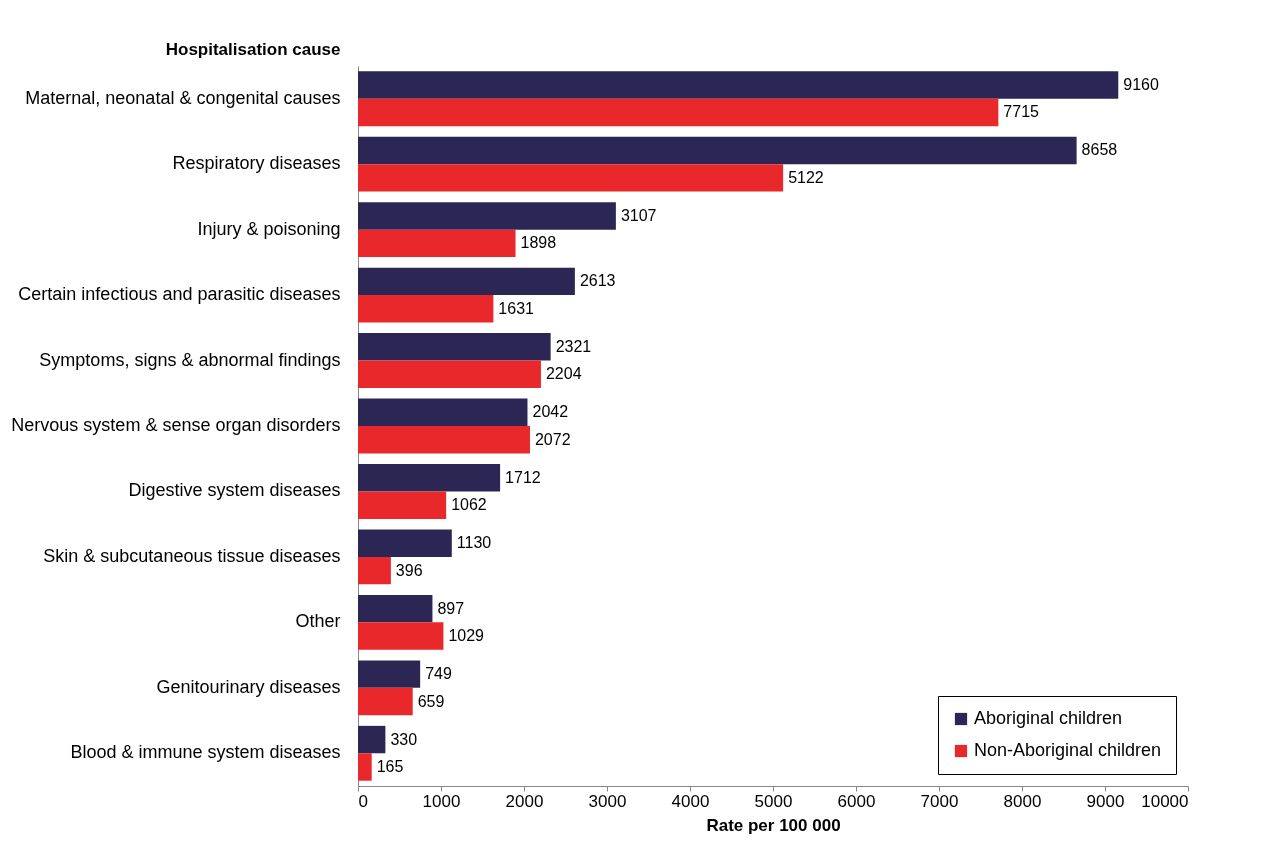 The height and width of the screenshot is (857, 1283). I want to click on data-label: 396, so click(409, 570).